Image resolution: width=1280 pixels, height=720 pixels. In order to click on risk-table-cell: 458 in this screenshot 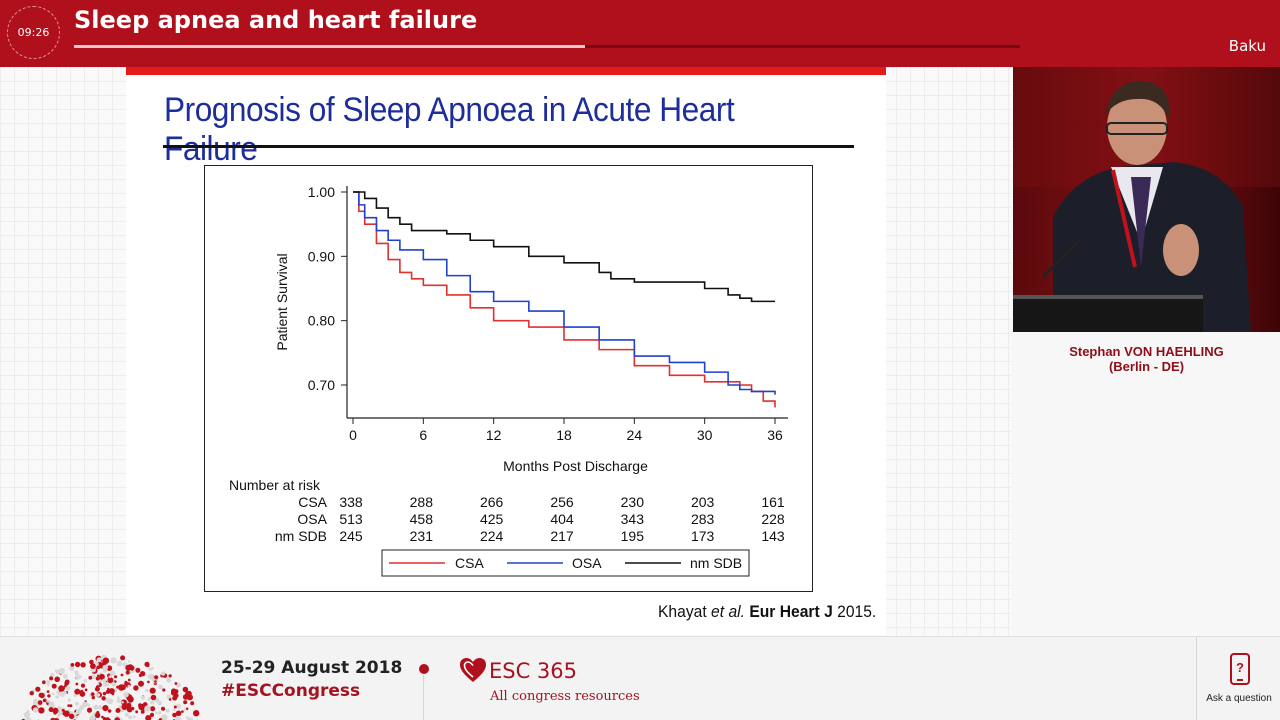, I will do `click(422, 519)`.